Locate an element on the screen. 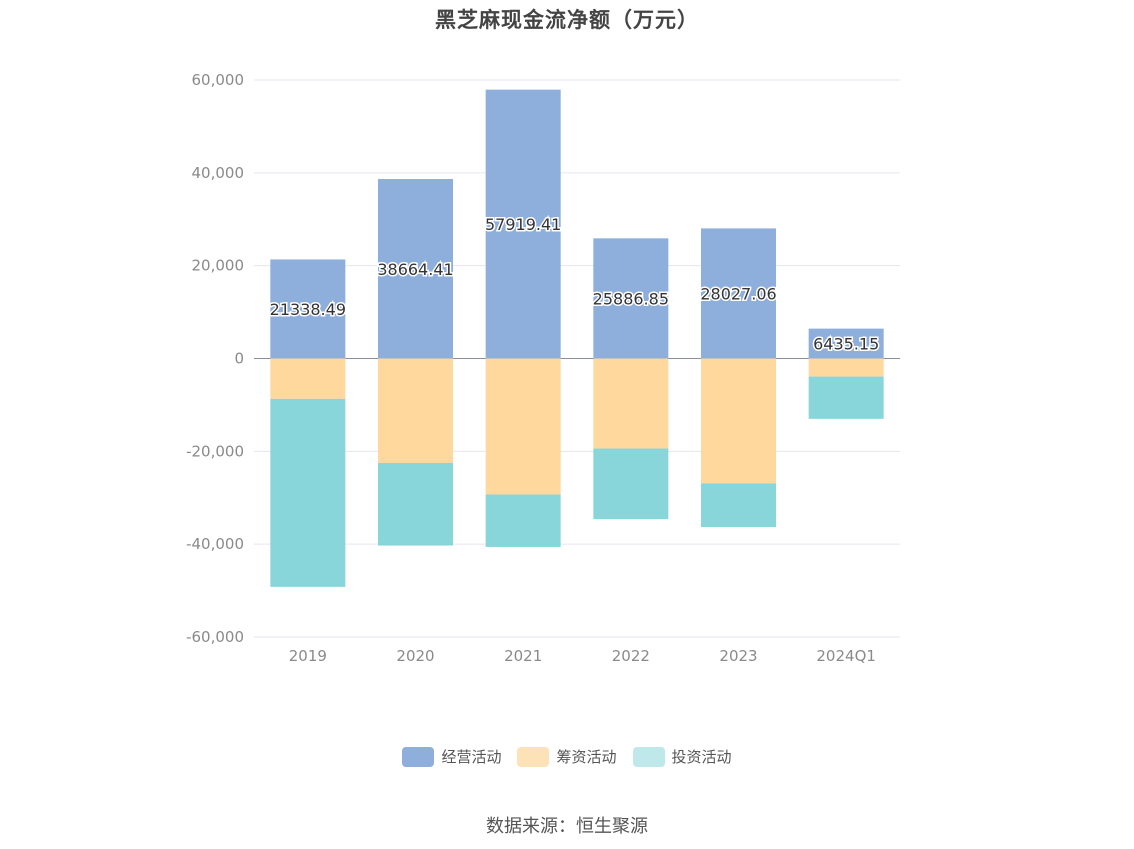 This screenshot has height=849, width=1134. bar-data-label: 57919.41 is located at coordinates (523, 224).